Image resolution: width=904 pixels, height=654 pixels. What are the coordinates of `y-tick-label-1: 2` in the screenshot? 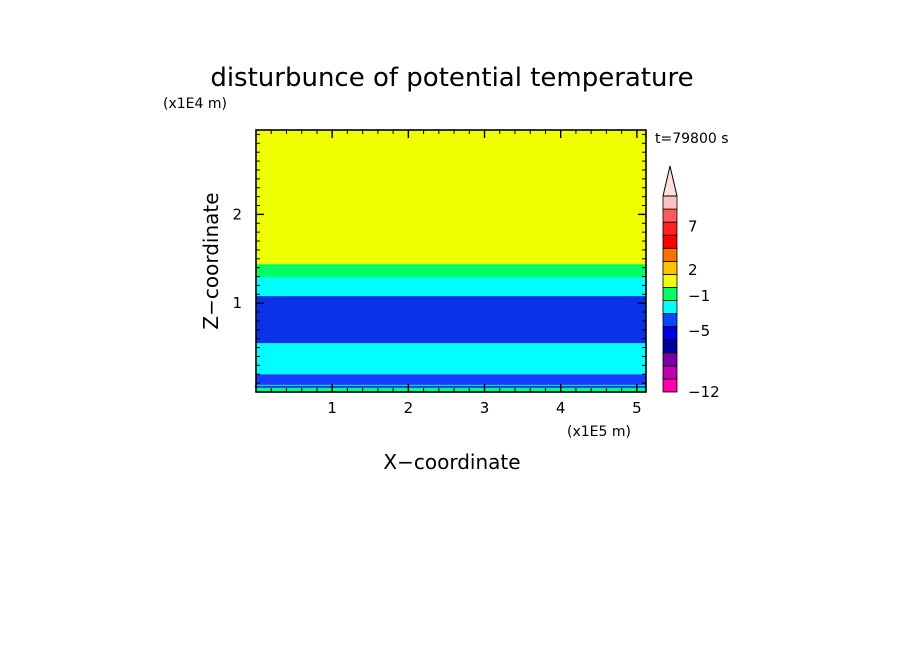 It's located at (237, 214).